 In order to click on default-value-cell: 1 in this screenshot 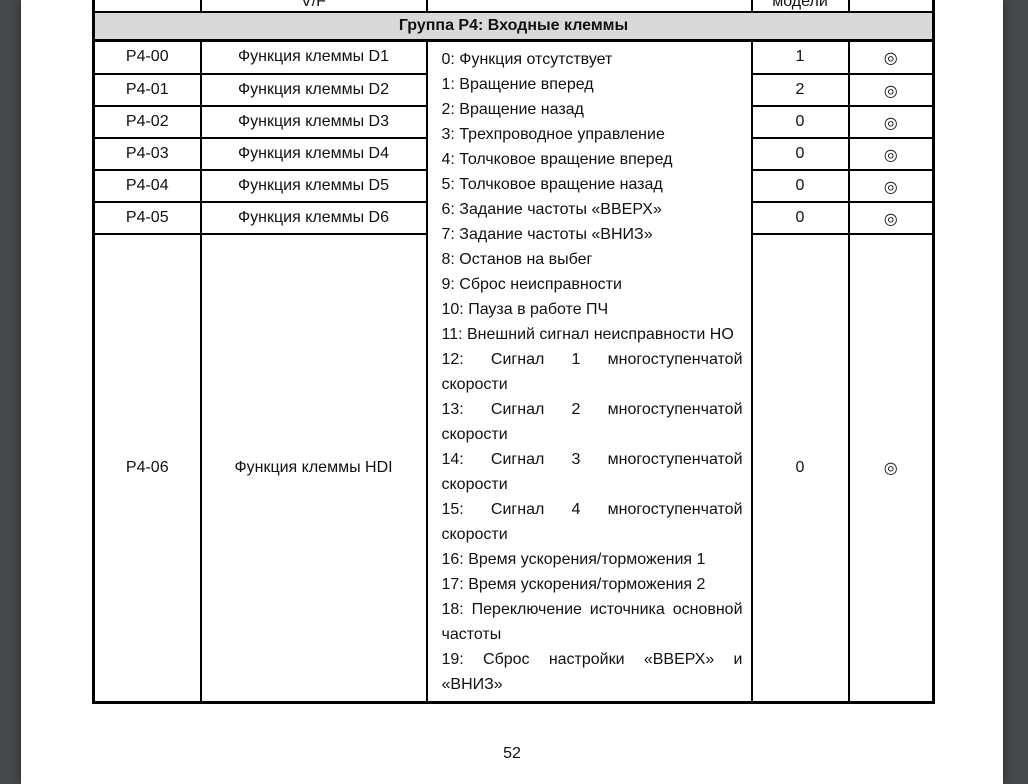, I will do `click(800, 57)`.